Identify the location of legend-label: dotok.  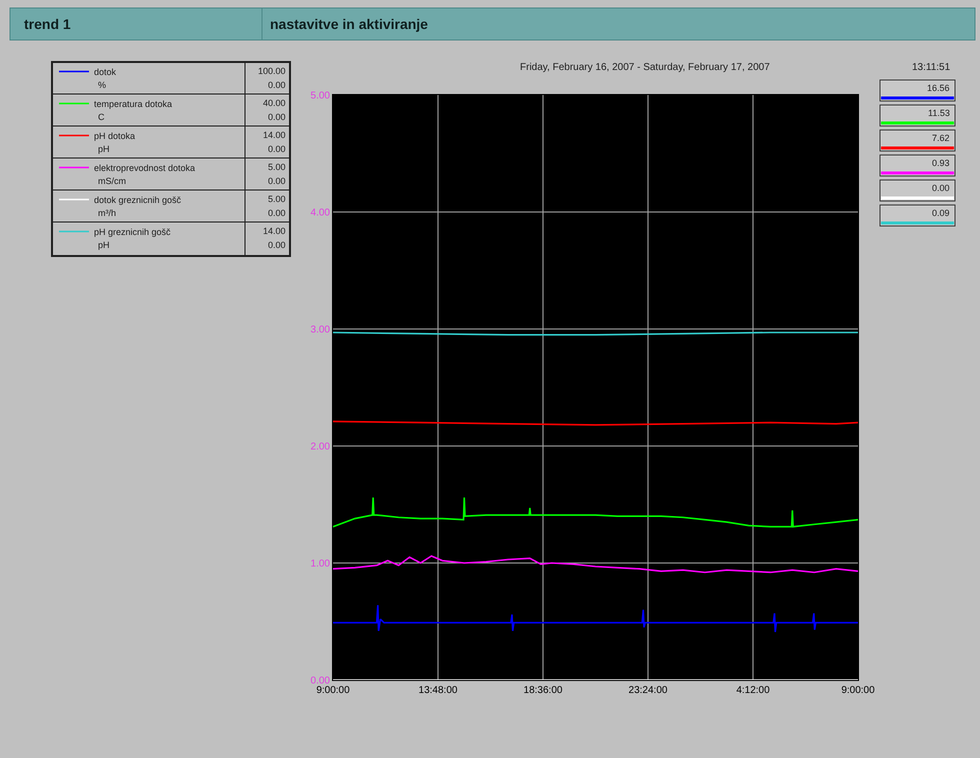
(105, 72).